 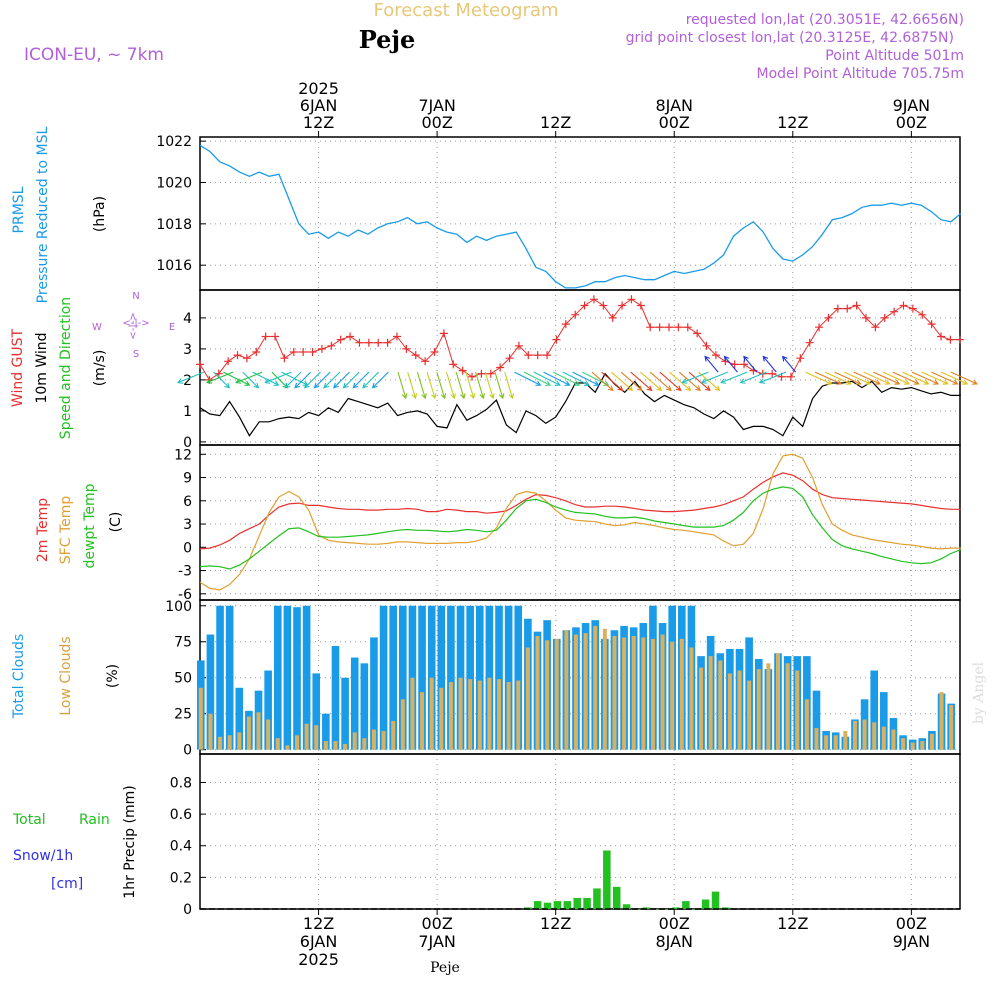 I want to click on temp-labels: 2m Temp SFC Temp dewpt Temp (C), so click(x=79, y=525).